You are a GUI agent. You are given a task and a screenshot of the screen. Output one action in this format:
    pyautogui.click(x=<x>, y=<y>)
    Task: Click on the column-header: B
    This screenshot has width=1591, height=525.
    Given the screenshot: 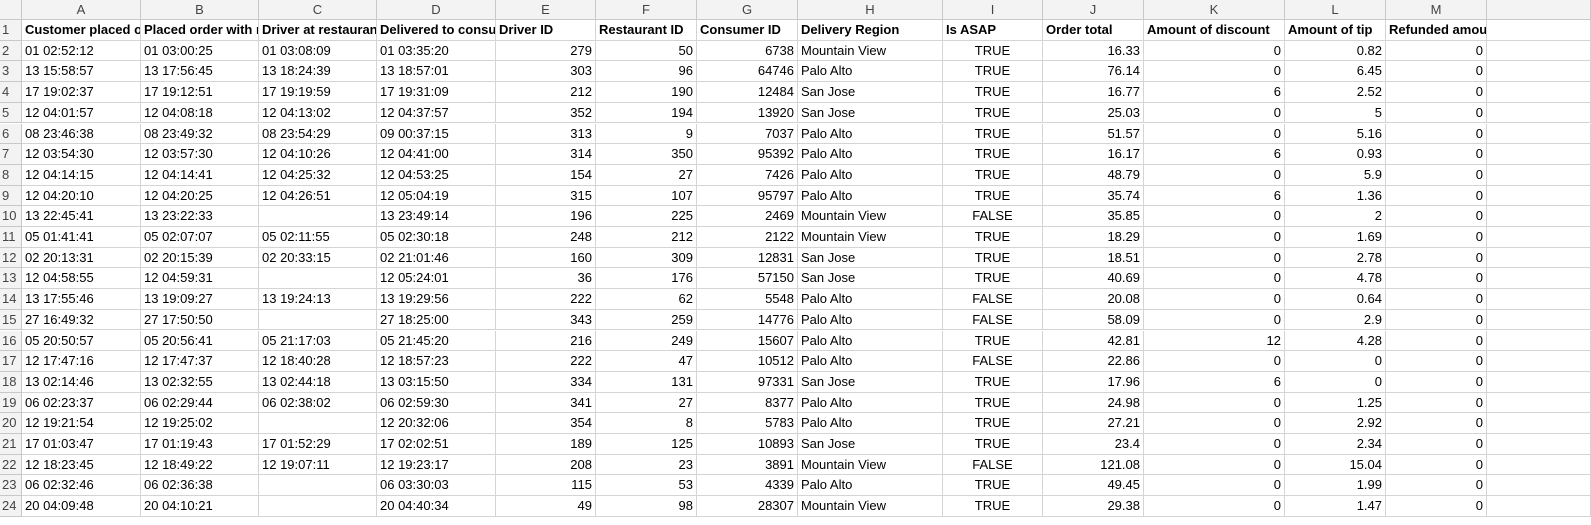 What is the action you would take?
    pyautogui.click(x=200, y=10)
    